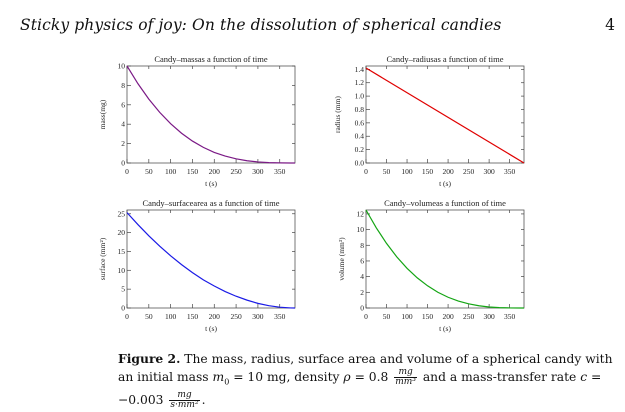  I want to click on volume-ytick-label: 4, so click(362, 276).